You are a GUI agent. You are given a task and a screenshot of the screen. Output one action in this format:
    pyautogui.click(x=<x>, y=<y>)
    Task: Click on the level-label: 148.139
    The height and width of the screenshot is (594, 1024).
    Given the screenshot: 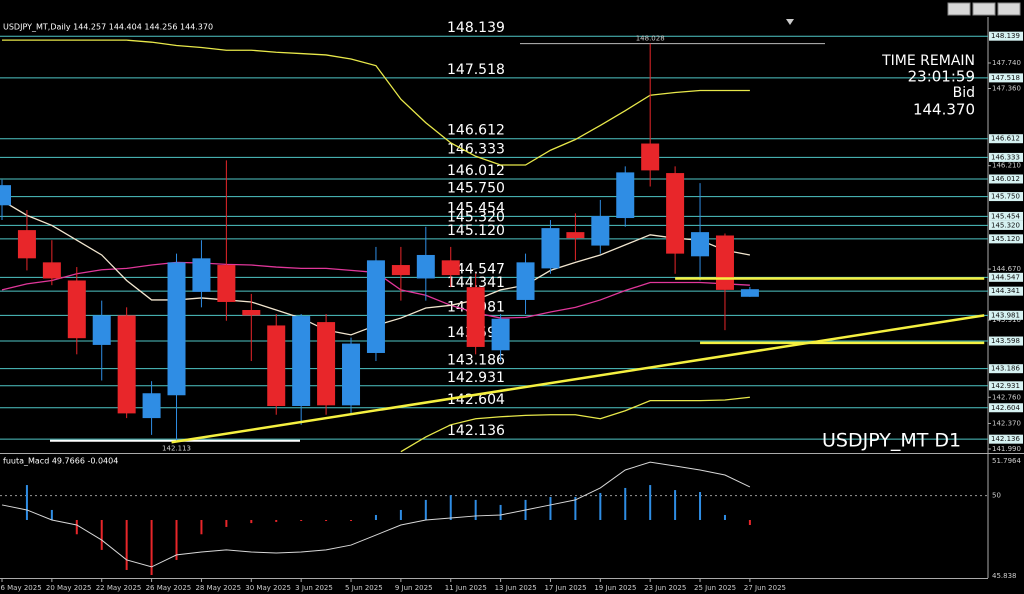 What is the action you would take?
    pyautogui.click(x=476, y=28)
    